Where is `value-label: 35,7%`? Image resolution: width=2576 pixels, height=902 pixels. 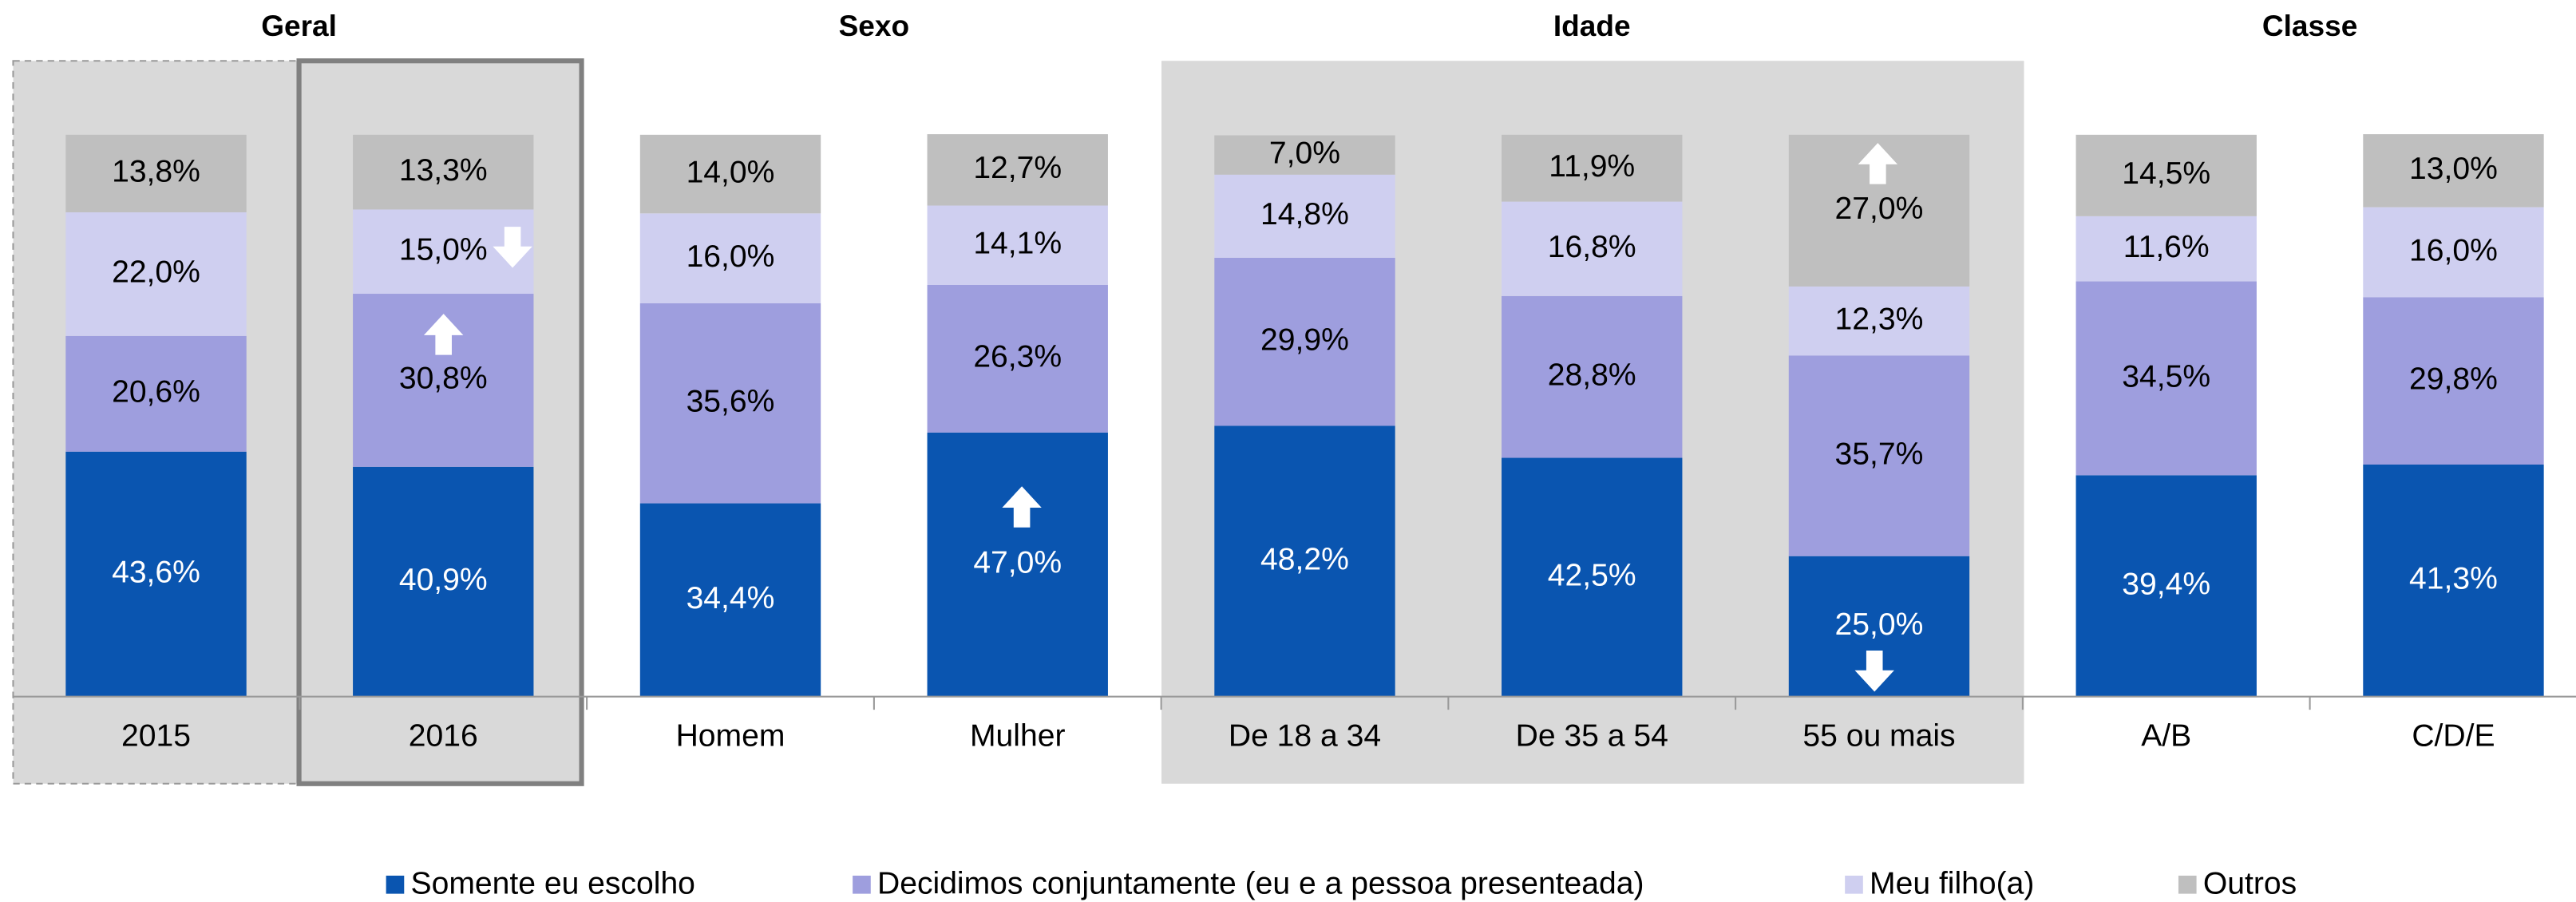
value-label: 35,7% is located at coordinates (1880, 454).